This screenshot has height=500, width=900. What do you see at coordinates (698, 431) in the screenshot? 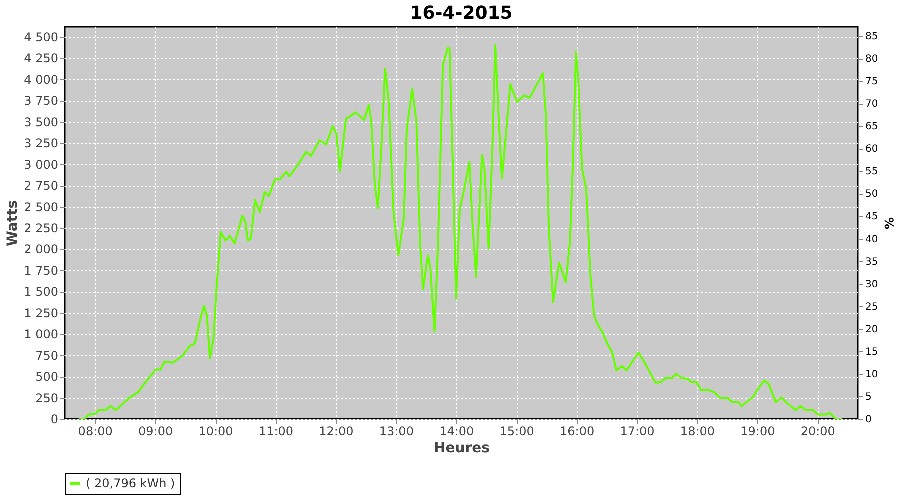
I see `x-tick-label: 18:00` at bounding box center [698, 431].